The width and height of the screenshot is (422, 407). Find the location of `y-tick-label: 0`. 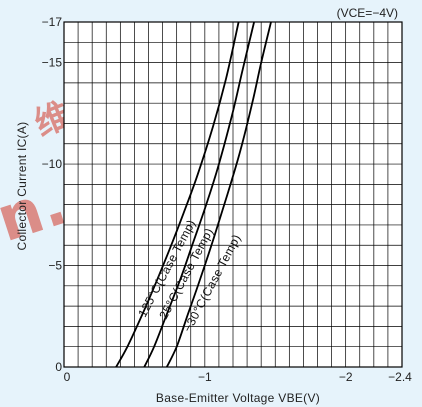

y-tick-label: 0 is located at coordinates (58, 367).